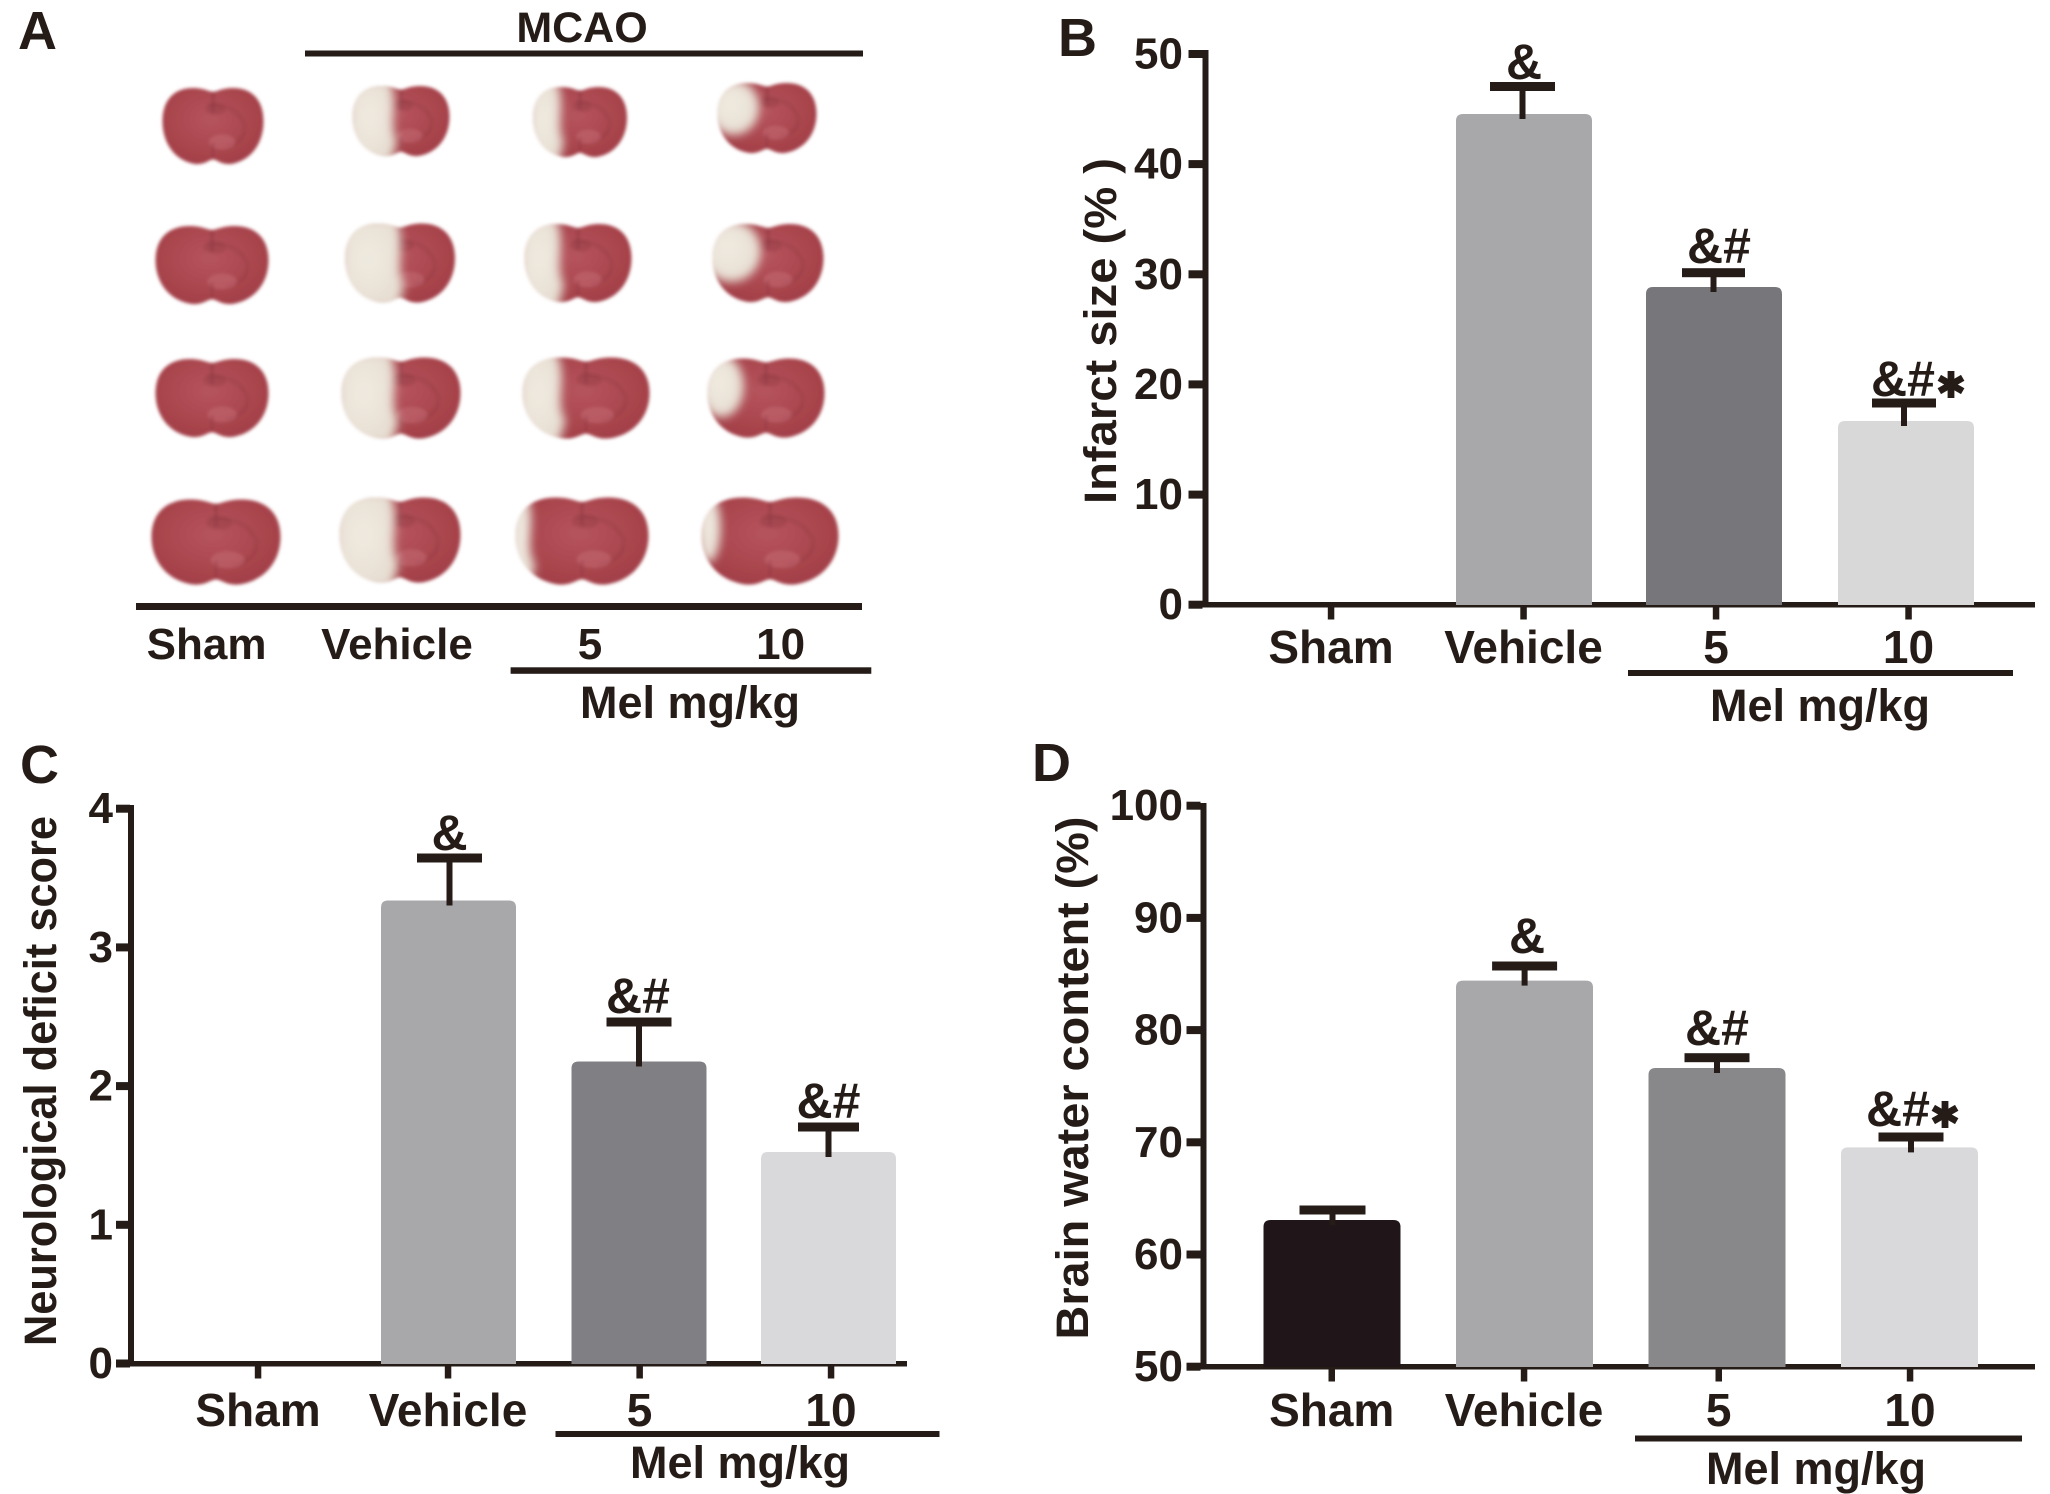 Image resolution: width=2050 pixels, height=1494 pixels. I want to click on svg-text: Brain water content (%), so click(1072, 1078).